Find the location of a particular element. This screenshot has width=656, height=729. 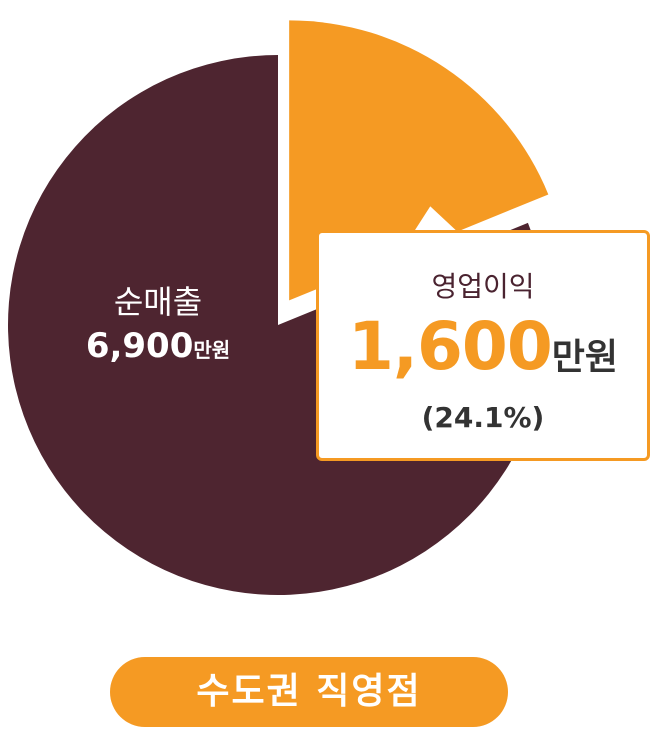

net-sales-label: 순매출 6,900만원 is located at coordinates (158, 327).